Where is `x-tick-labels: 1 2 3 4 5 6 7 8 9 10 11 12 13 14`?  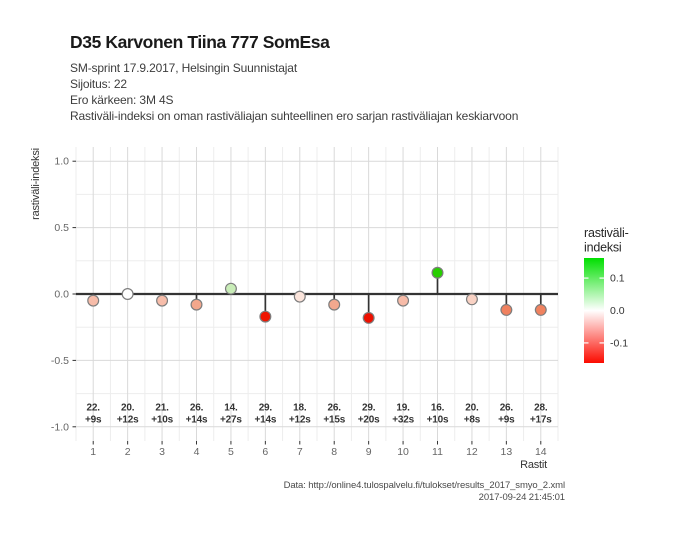 x-tick-labels: 1 2 3 4 5 6 7 8 9 10 11 12 13 14 is located at coordinates (318, 452).